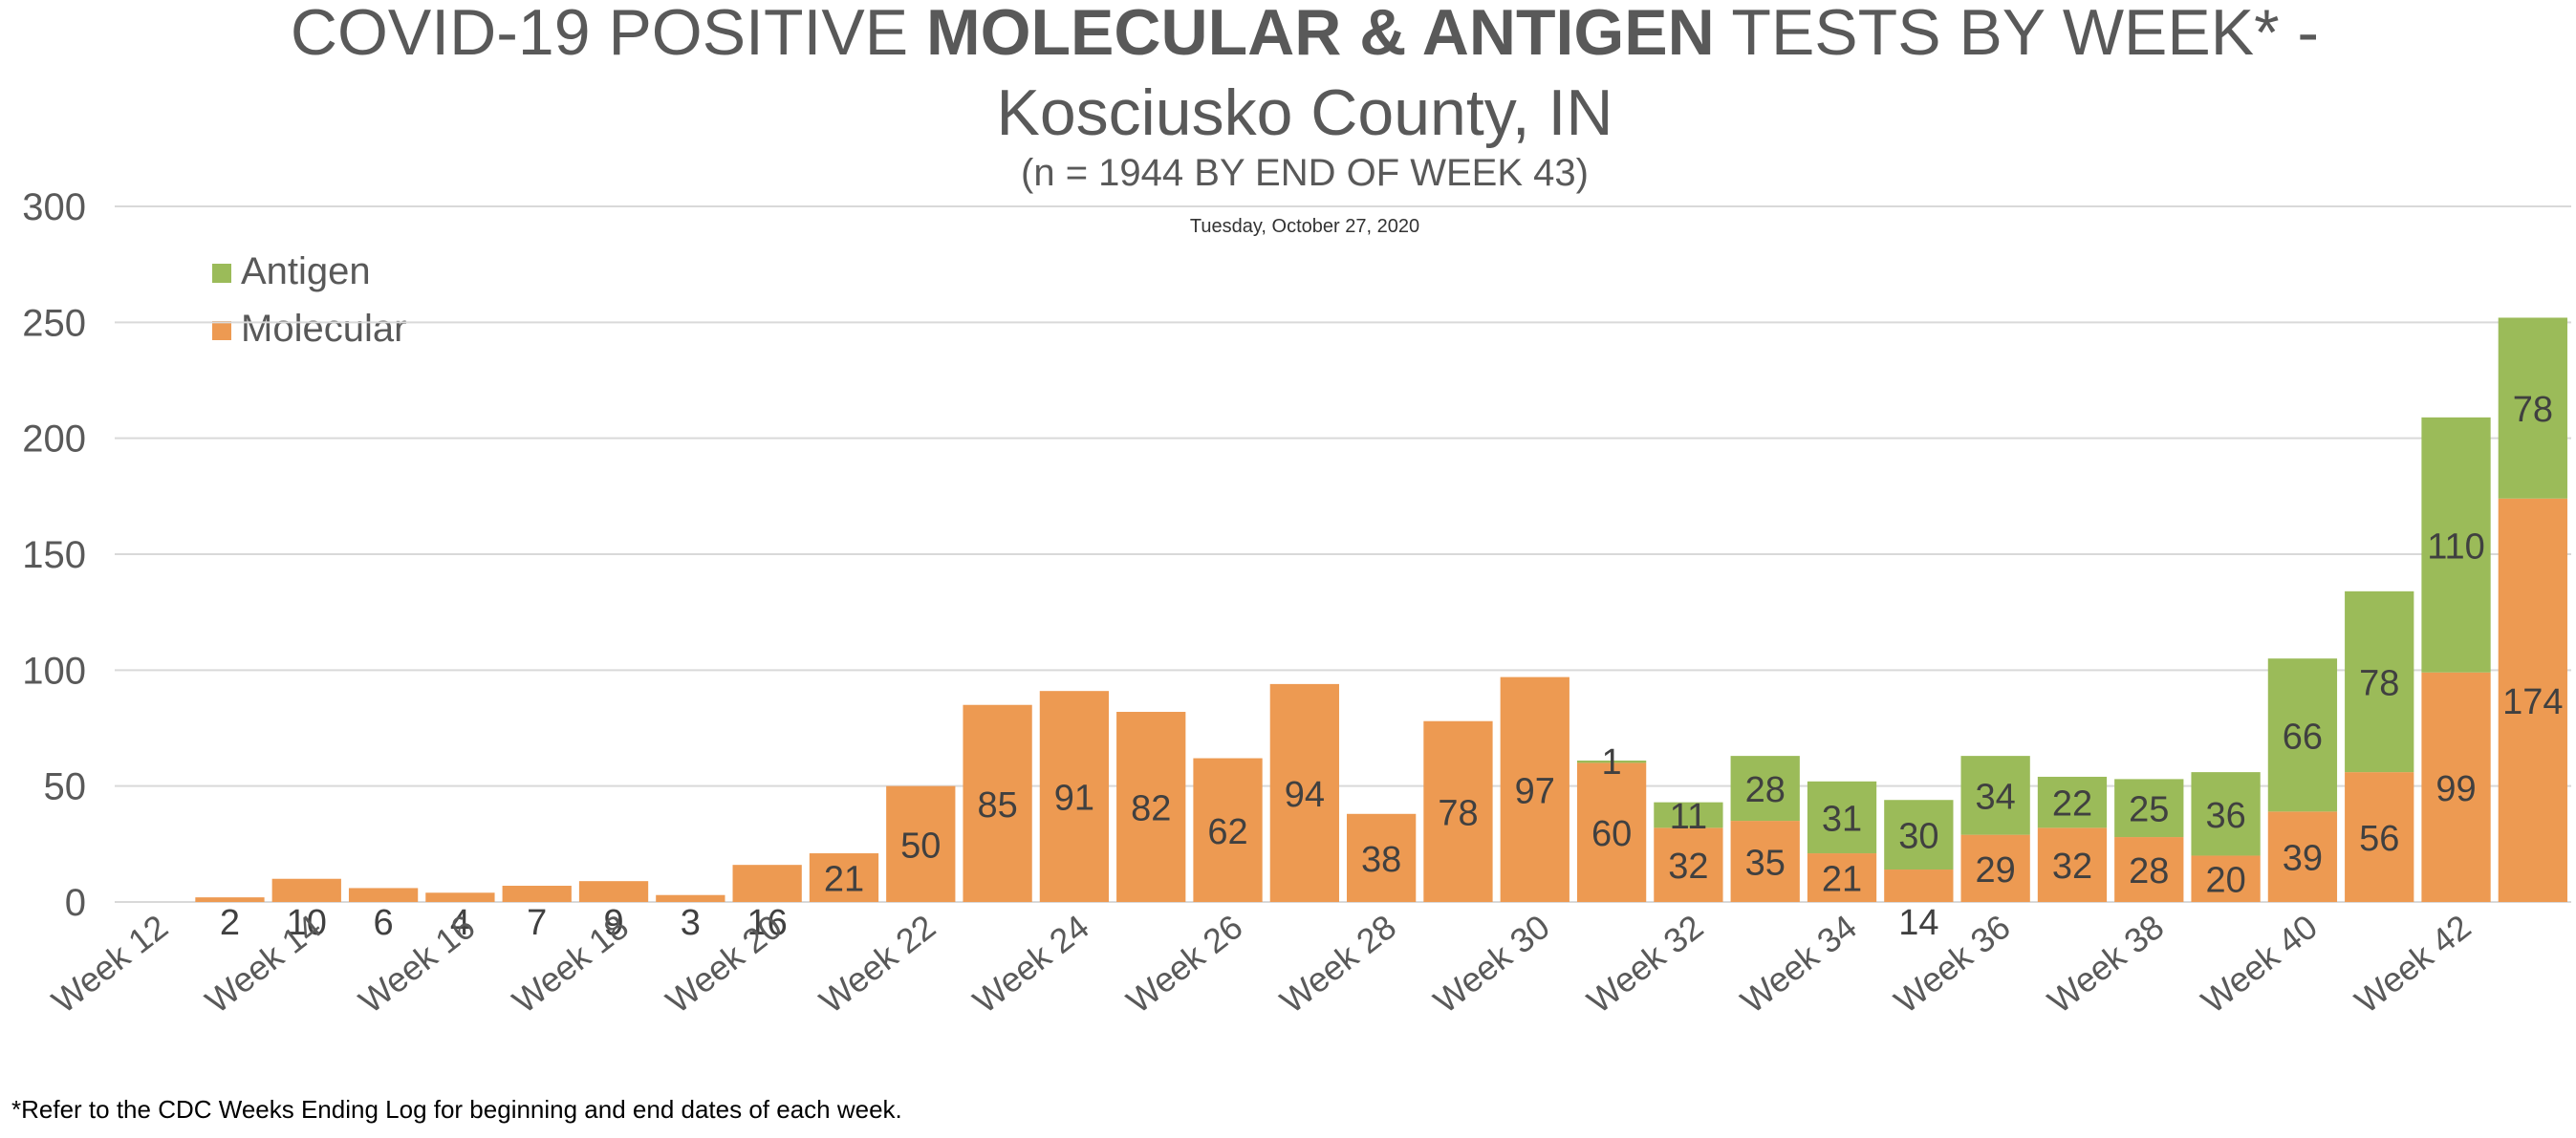 This screenshot has width=2576, height=1138. I want to click on data-label-molecular: 29, so click(1996, 870).